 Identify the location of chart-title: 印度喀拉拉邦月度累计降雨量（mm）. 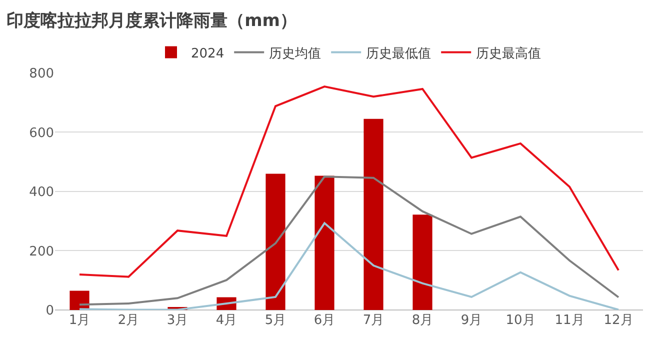
(152, 20).